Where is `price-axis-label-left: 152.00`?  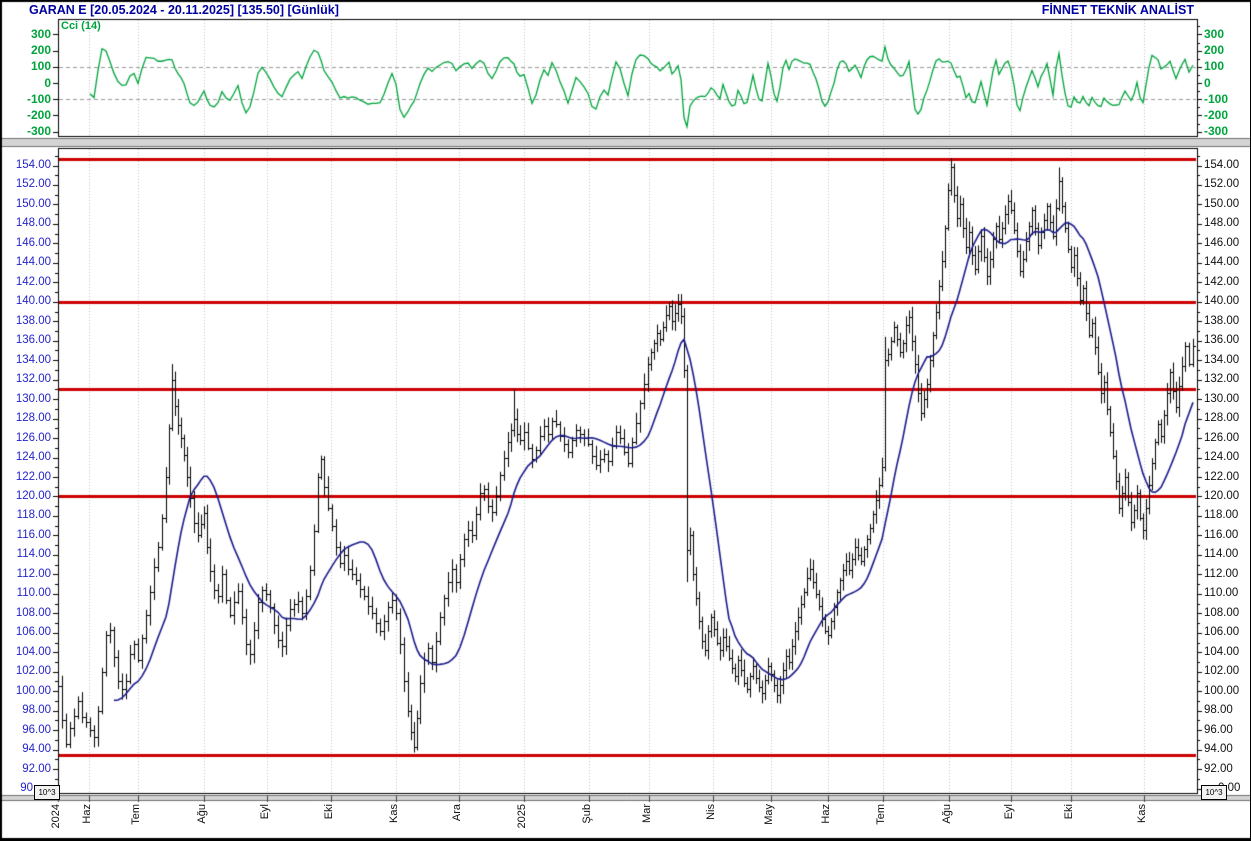 price-axis-label-left: 152.00 is located at coordinates (33, 184).